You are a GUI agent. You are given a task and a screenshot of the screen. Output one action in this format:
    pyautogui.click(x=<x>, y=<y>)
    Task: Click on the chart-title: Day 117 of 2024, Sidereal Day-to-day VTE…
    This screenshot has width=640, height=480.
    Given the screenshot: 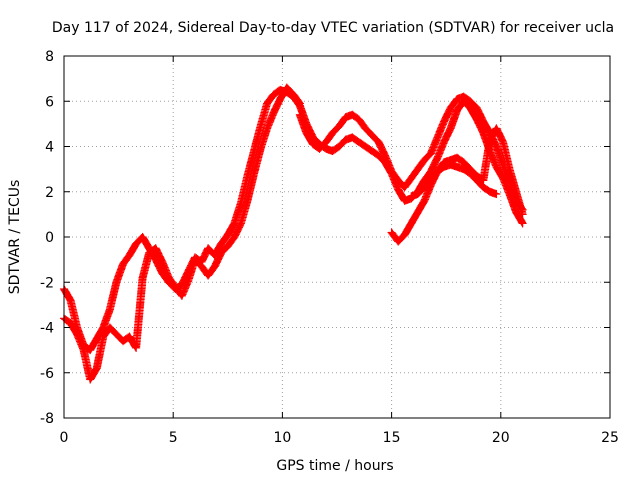 What is the action you would take?
    pyautogui.click(x=333, y=28)
    